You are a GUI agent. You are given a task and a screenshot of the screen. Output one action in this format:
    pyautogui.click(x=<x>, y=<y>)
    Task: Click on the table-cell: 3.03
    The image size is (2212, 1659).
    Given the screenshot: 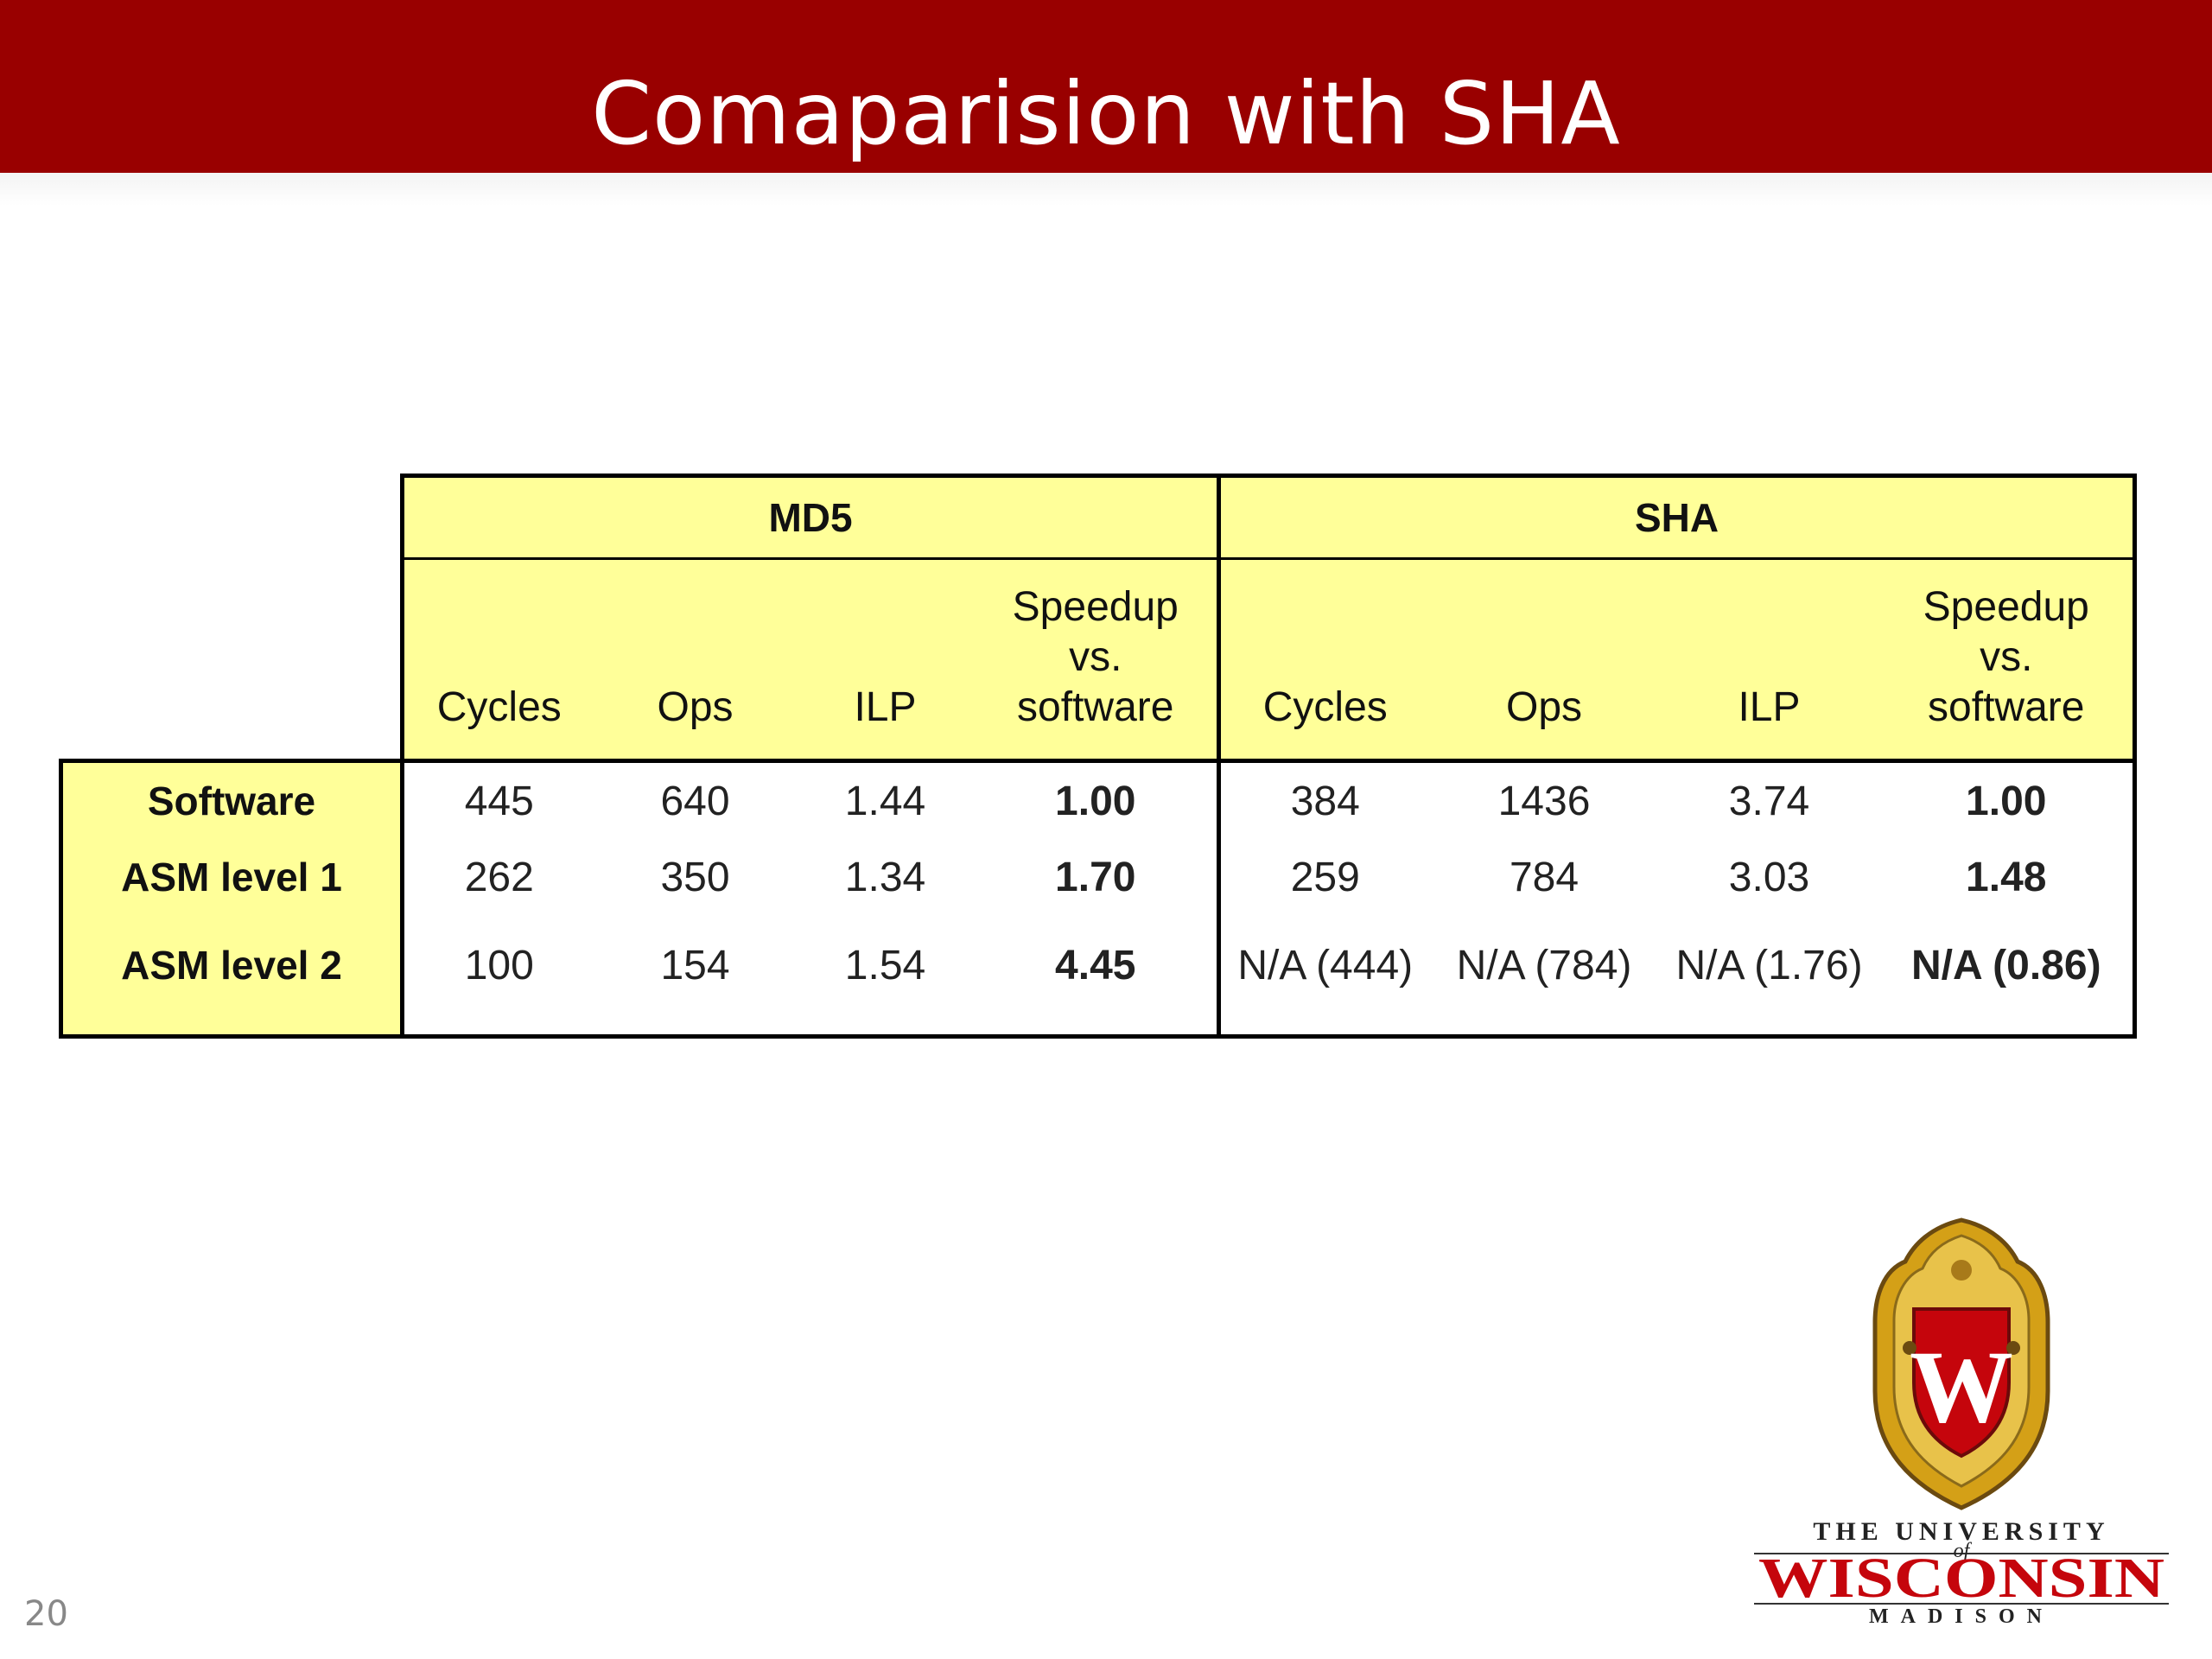 What is the action you would take?
    pyautogui.click(x=1769, y=877)
    